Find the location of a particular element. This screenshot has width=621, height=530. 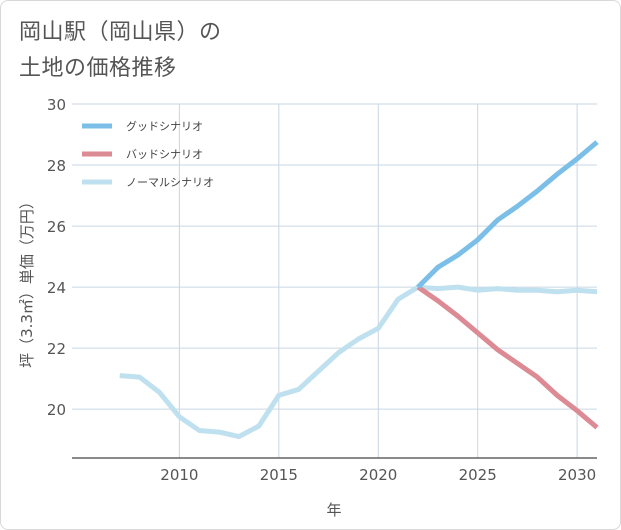

y-axis-title: 坪（3.3㎡）単価（万円） is located at coordinates (27, 281).